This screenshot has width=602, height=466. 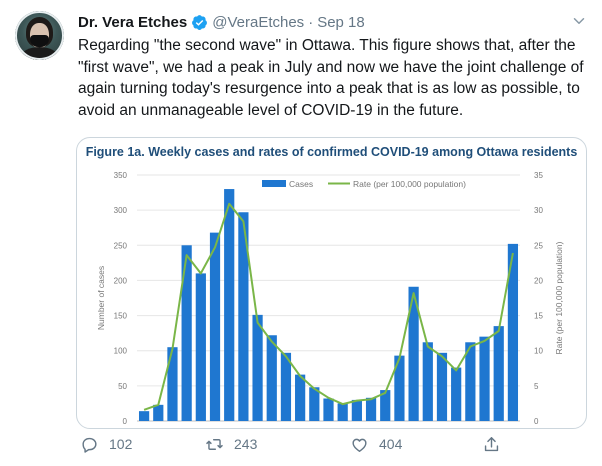 What do you see at coordinates (376, 444) in the screenshot?
I see `like-button: 404` at bounding box center [376, 444].